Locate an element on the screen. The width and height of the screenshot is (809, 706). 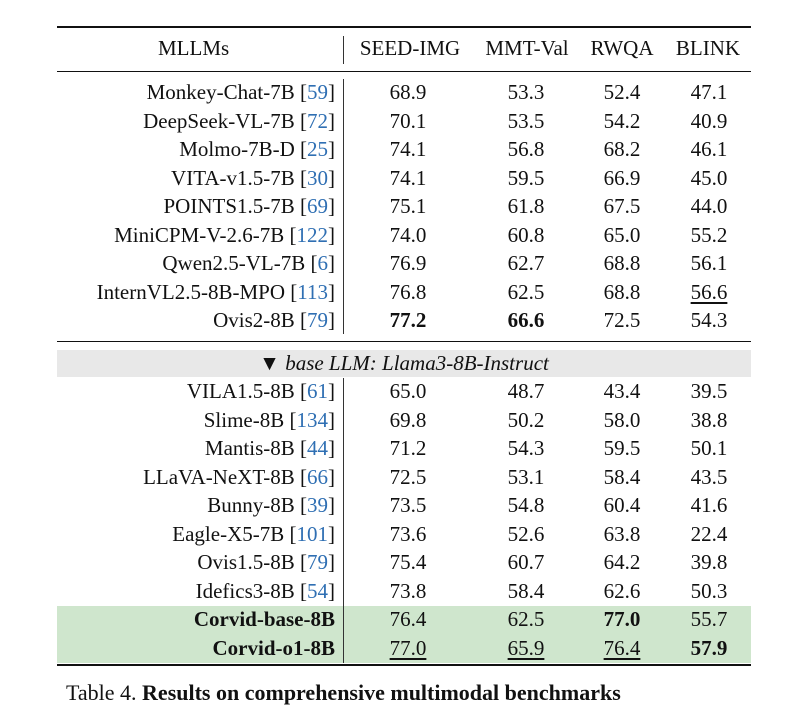
bottom-rule is located at coordinates (404, 665).